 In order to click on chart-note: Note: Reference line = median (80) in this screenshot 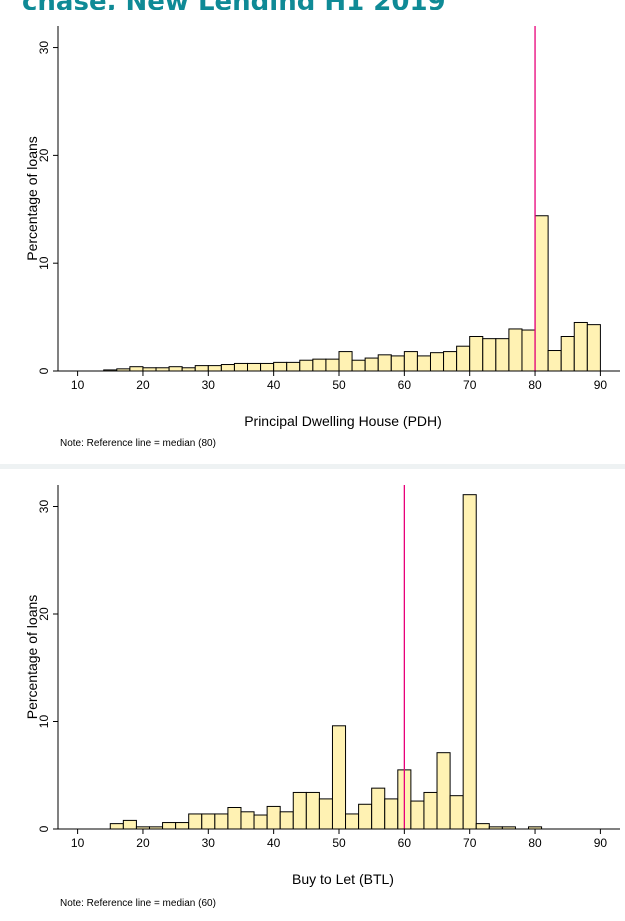, I will do `click(138, 443)`.